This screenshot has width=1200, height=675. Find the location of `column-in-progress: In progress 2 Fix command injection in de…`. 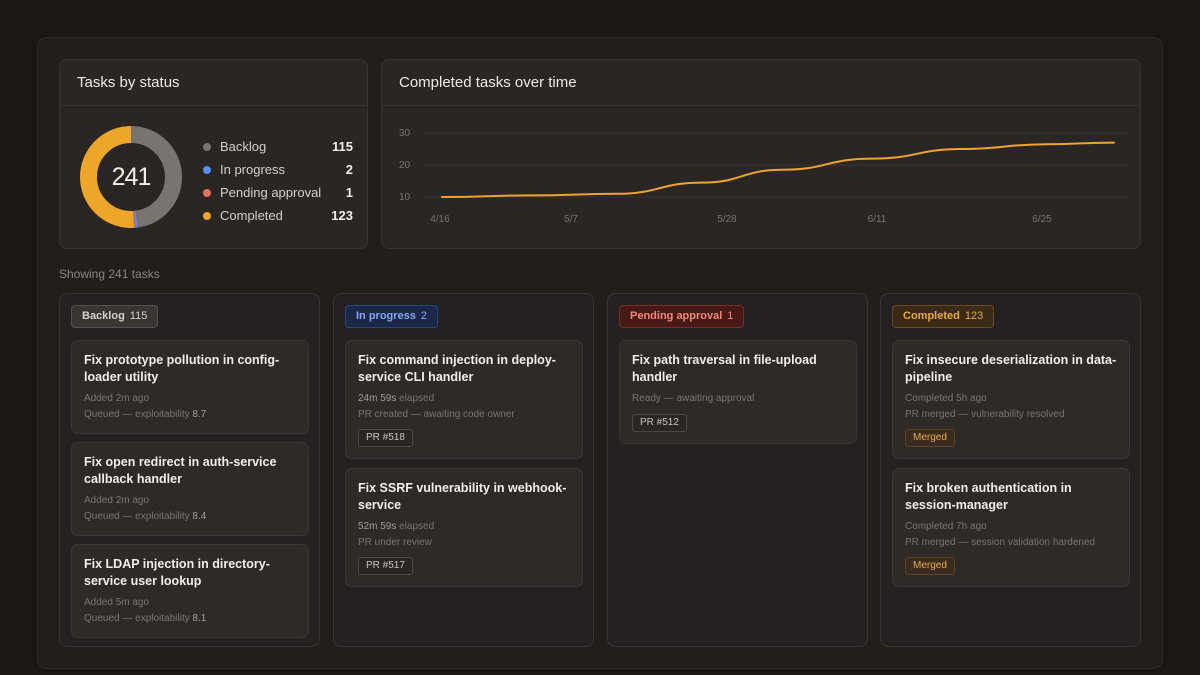

column-in-progress: In progress 2 Fix command injection in de… is located at coordinates (463, 470).